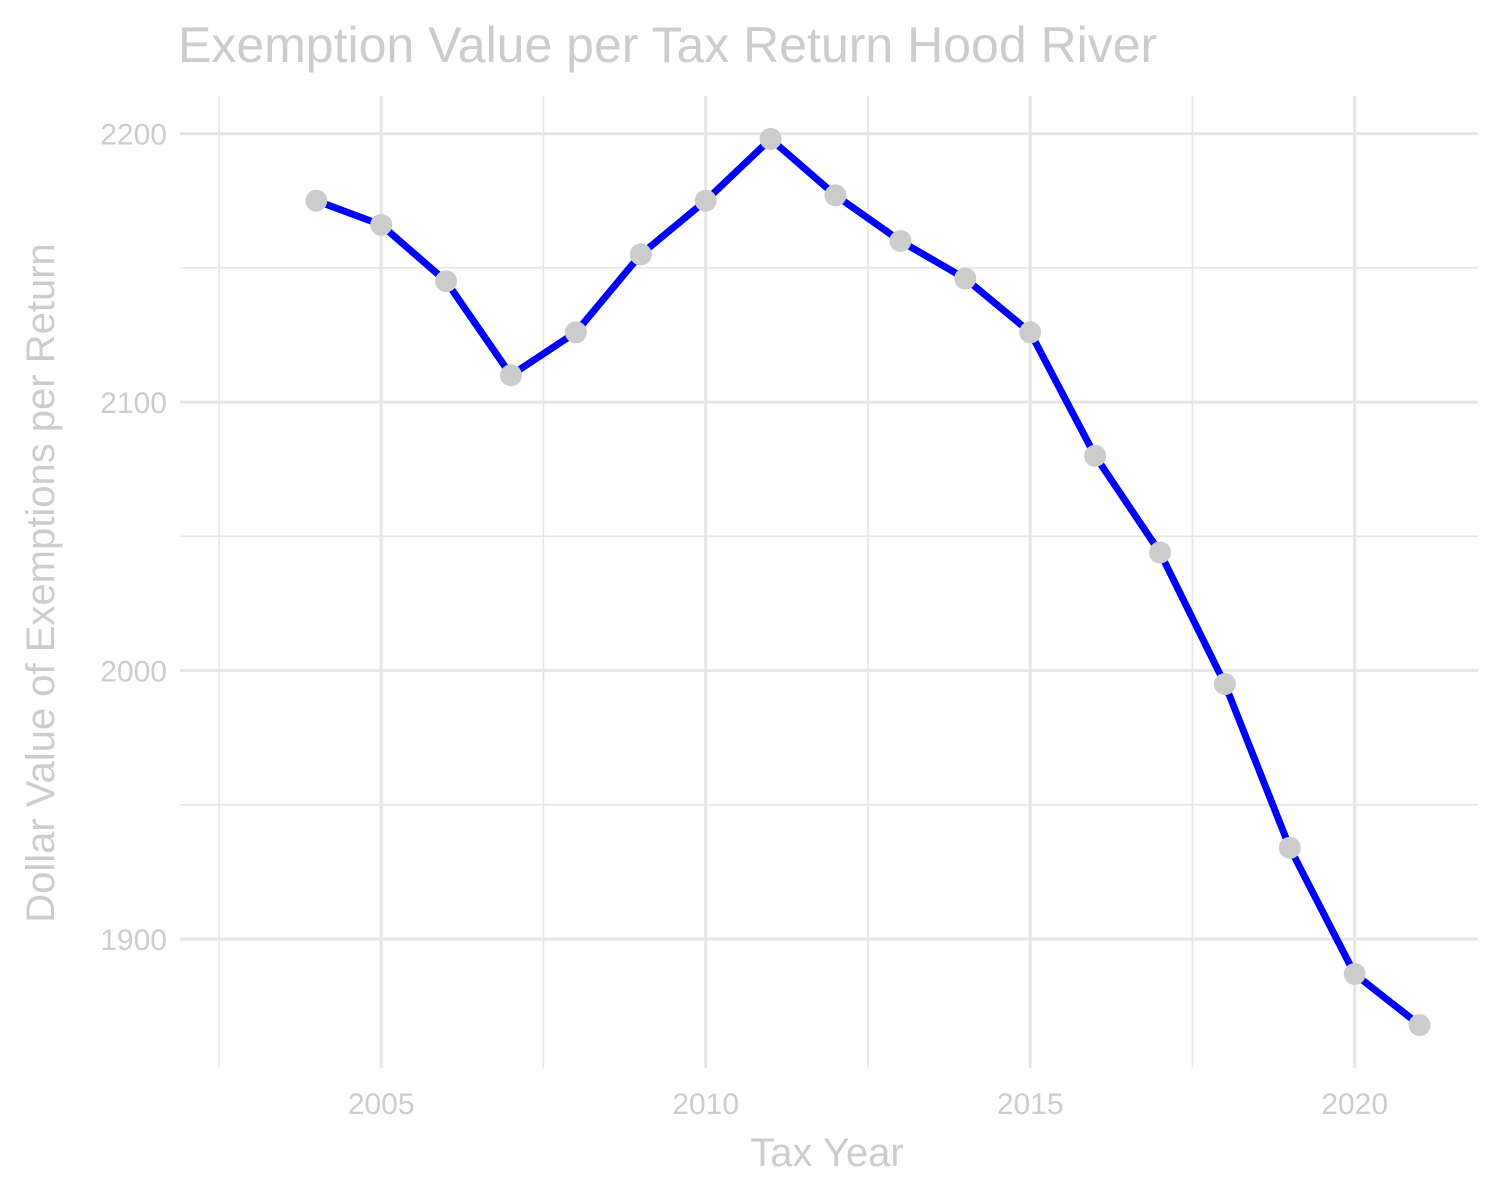  What do you see at coordinates (826, 1153) in the screenshot?
I see `x-axis-title: Tax Year` at bounding box center [826, 1153].